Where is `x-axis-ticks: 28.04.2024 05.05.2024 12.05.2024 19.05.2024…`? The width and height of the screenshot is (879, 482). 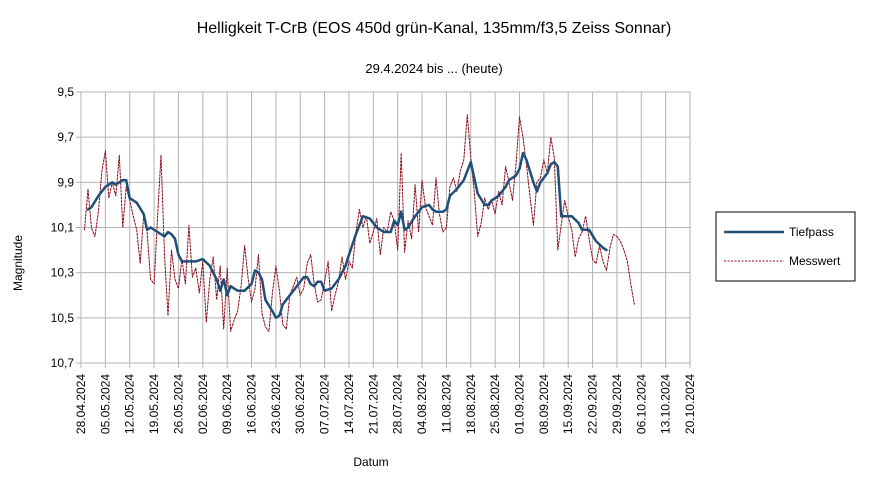 x-axis-ticks: 28.04.2024 05.05.2024 12.05.2024 19.05.2024… is located at coordinates (385, 398).